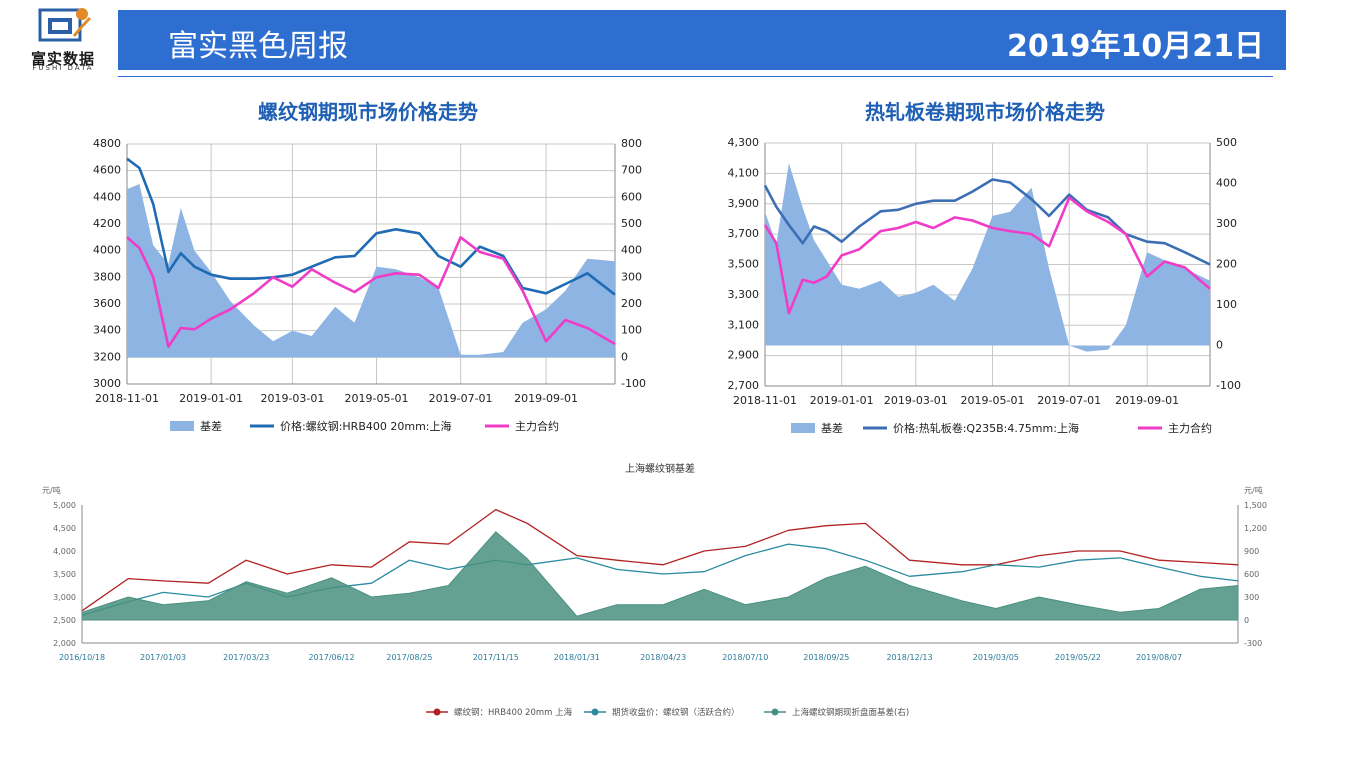 The height and width of the screenshot is (759, 1350). Describe the element at coordinates (107, 196) in the screenshot. I see `y-tick-label: 4400` at that location.